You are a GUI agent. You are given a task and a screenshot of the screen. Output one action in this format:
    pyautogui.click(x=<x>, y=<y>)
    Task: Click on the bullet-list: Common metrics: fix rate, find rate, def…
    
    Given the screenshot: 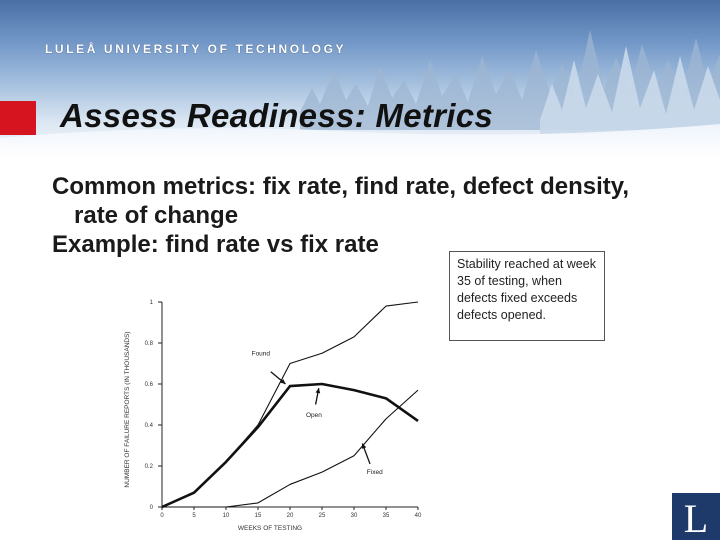 What is the action you would take?
    pyautogui.click(x=353, y=215)
    